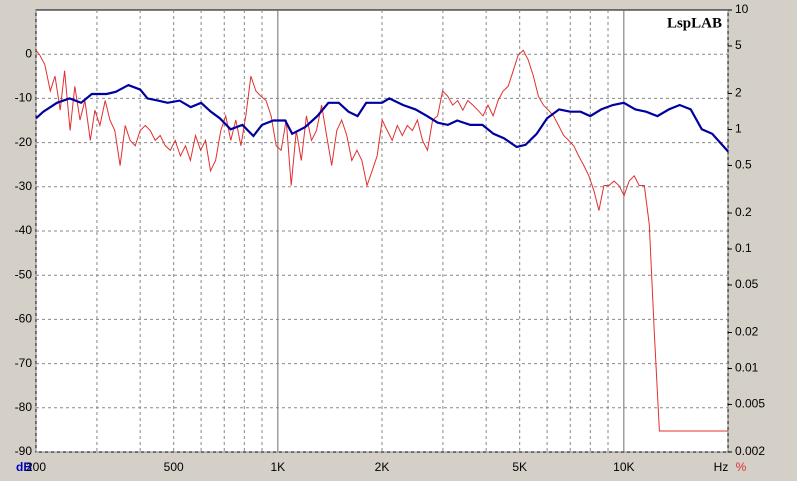 This screenshot has width=797, height=481. Describe the element at coordinates (750, 404) in the screenshot. I see `y2-tick-label: 0.005` at that location.